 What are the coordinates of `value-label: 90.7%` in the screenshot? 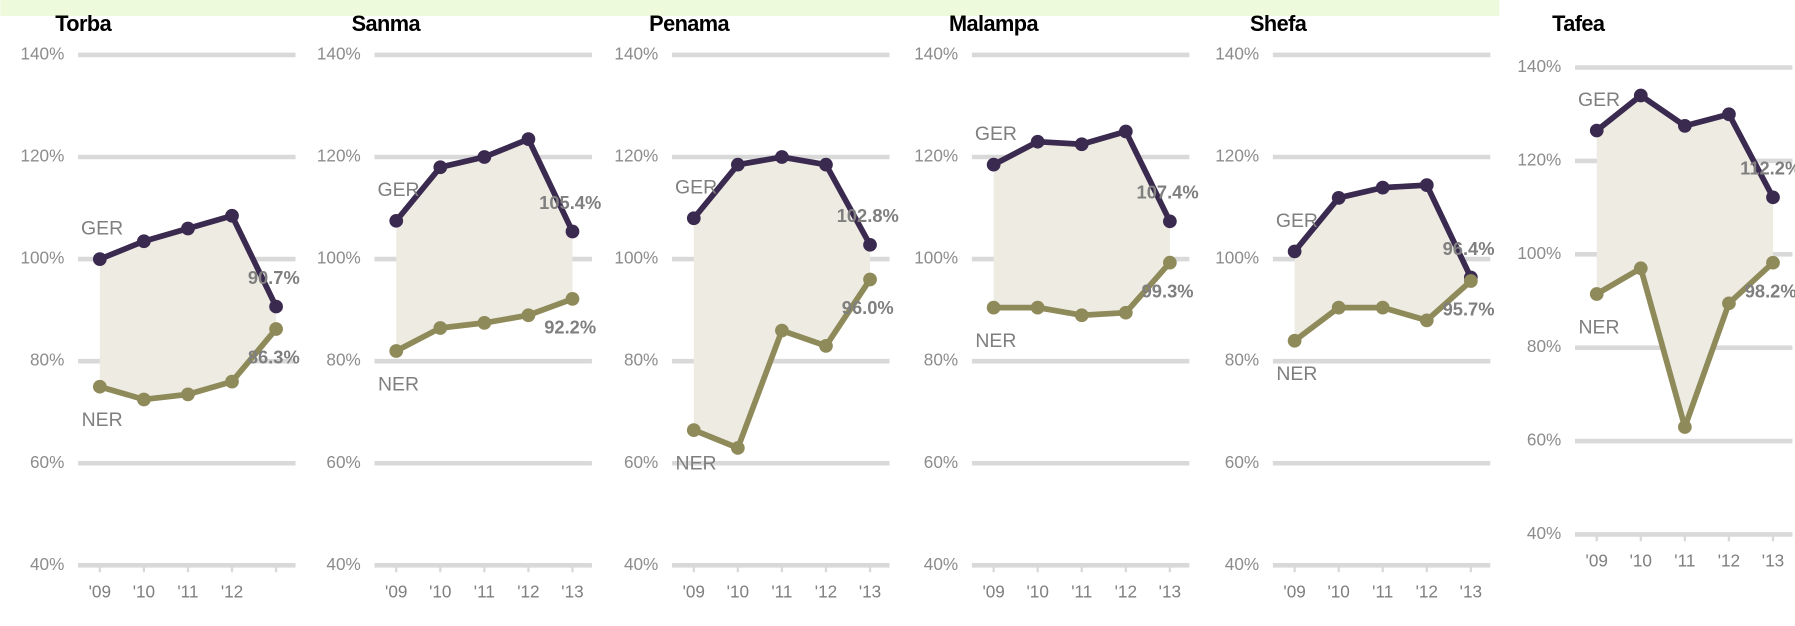 It's located at (274, 277).